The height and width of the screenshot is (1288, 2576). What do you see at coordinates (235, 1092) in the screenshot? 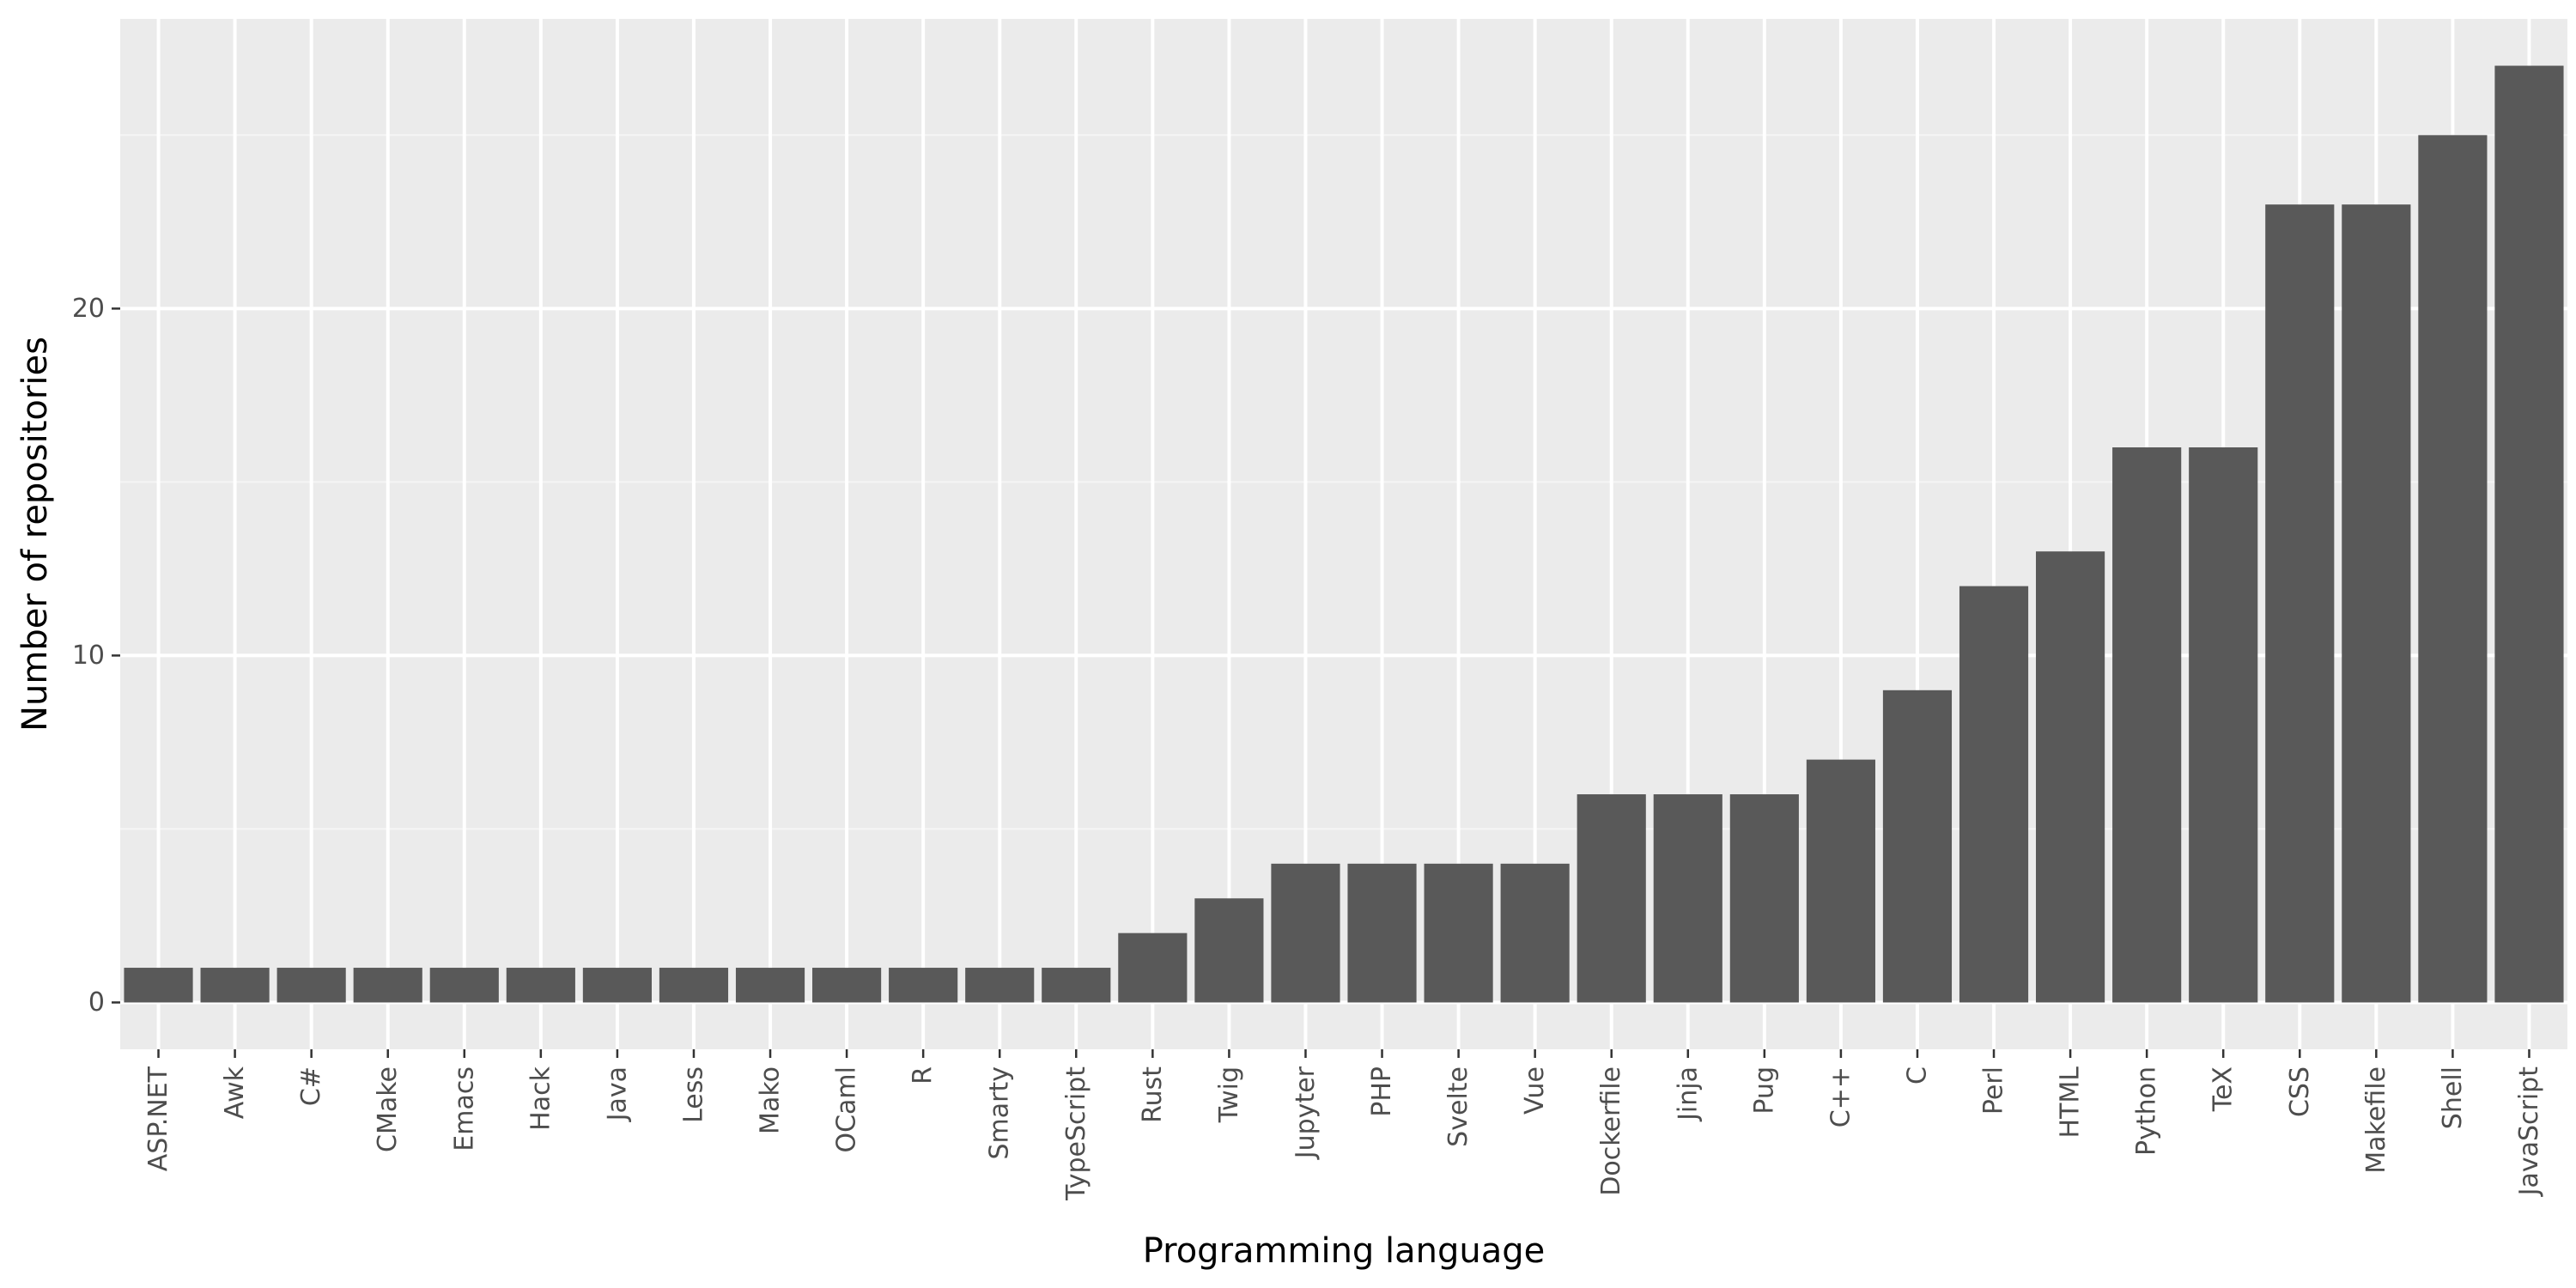
I see `x-tick-label: Awk` at bounding box center [235, 1092].